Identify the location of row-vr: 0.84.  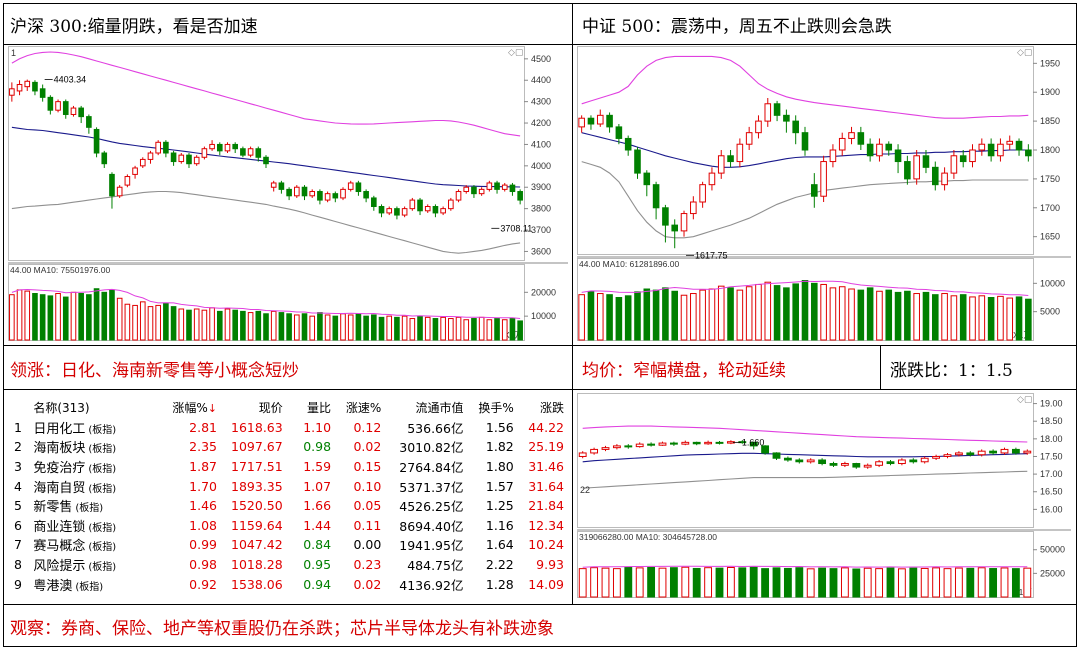
(317, 545).